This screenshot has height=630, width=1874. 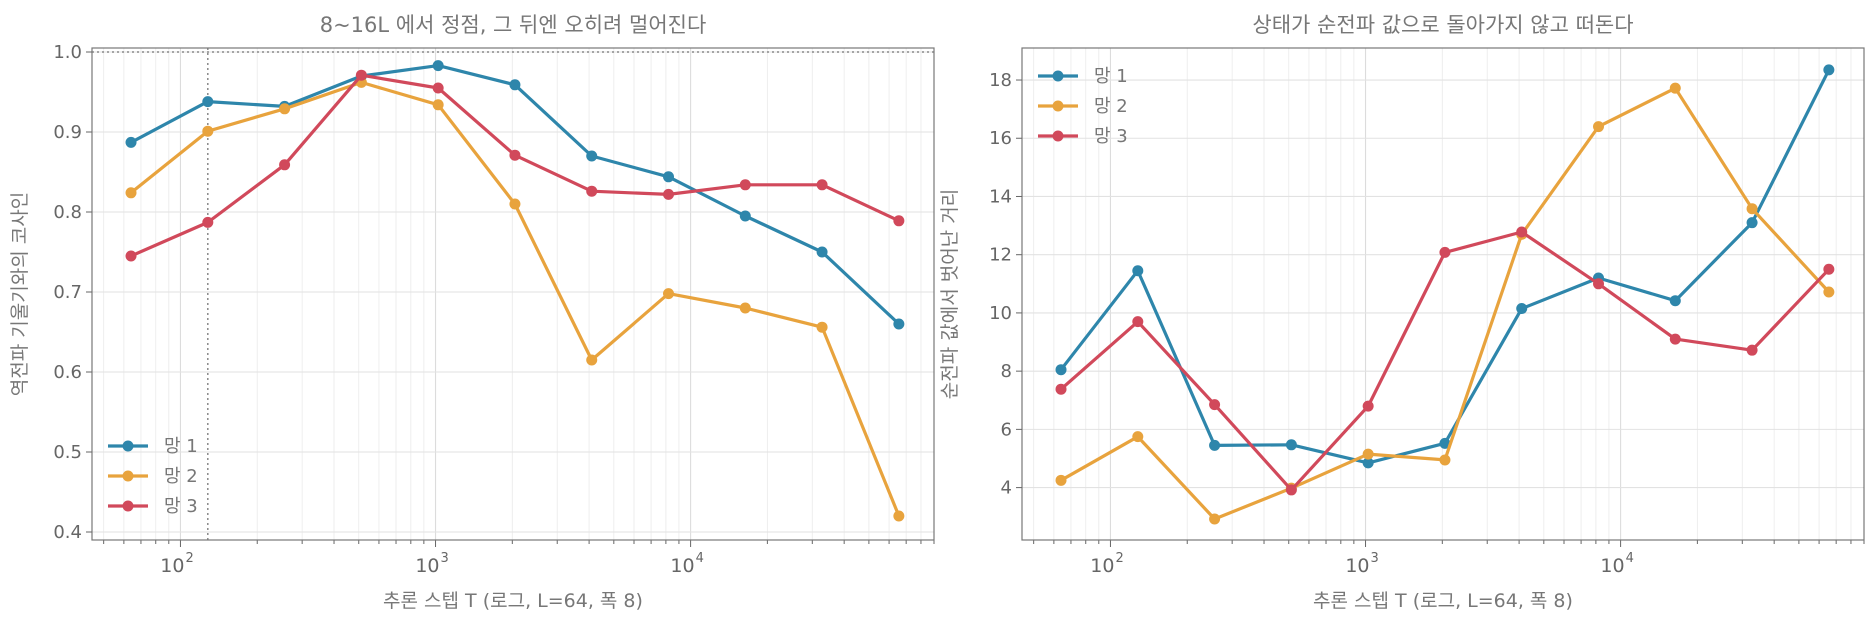 What do you see at coordinates (1375, 558) in the screenshot?
I see `x-tick-exponent: 3` at bounding box center [1375, 558].